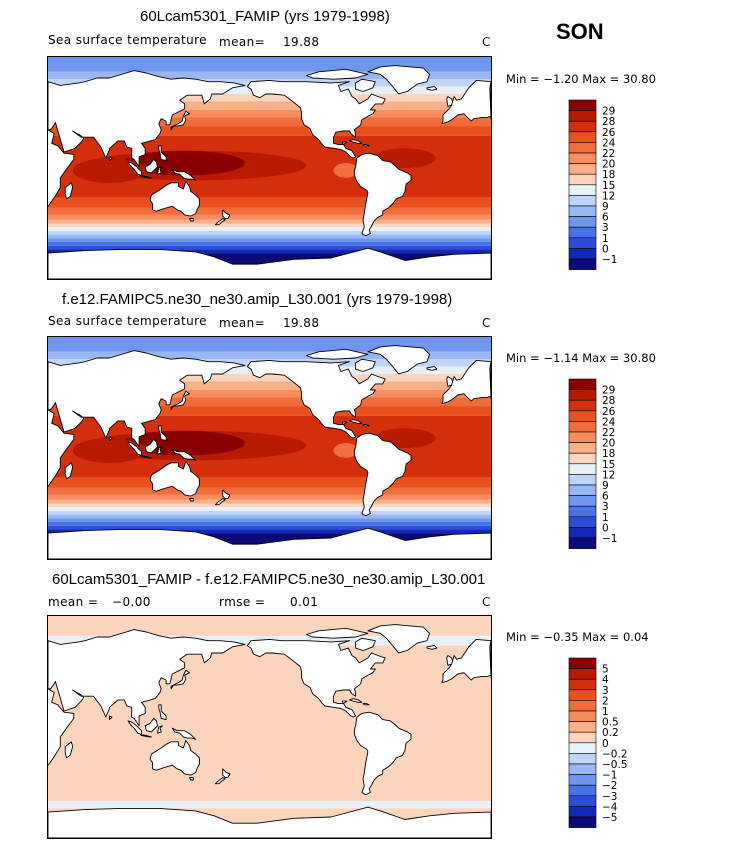 This screenshot has width=733, height=848. What do you see at coordinates (242, 602) in the screenshot?
I see `panel3-rmse-label: rmse =` at bounding box center [242, 602].